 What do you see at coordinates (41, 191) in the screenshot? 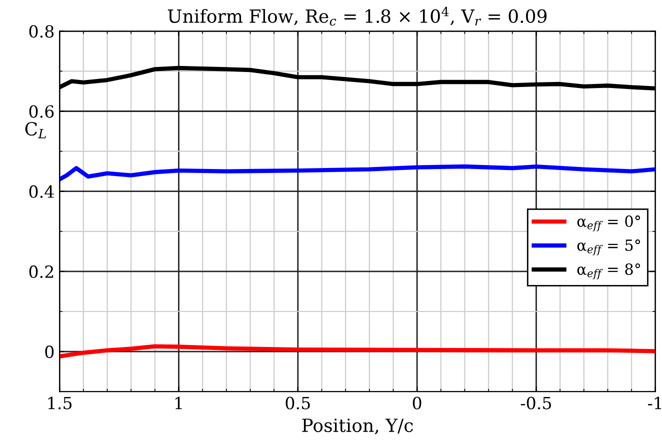
I see `y-tick-label: 0.4` at bounding box center [41, 191].